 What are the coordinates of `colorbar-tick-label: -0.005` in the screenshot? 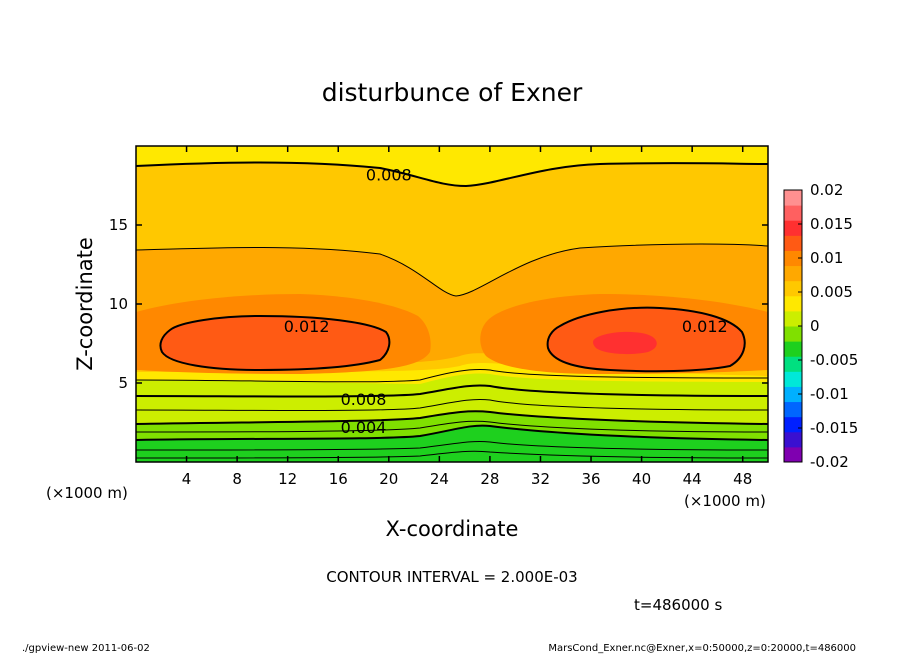 It's located at (834, 360).